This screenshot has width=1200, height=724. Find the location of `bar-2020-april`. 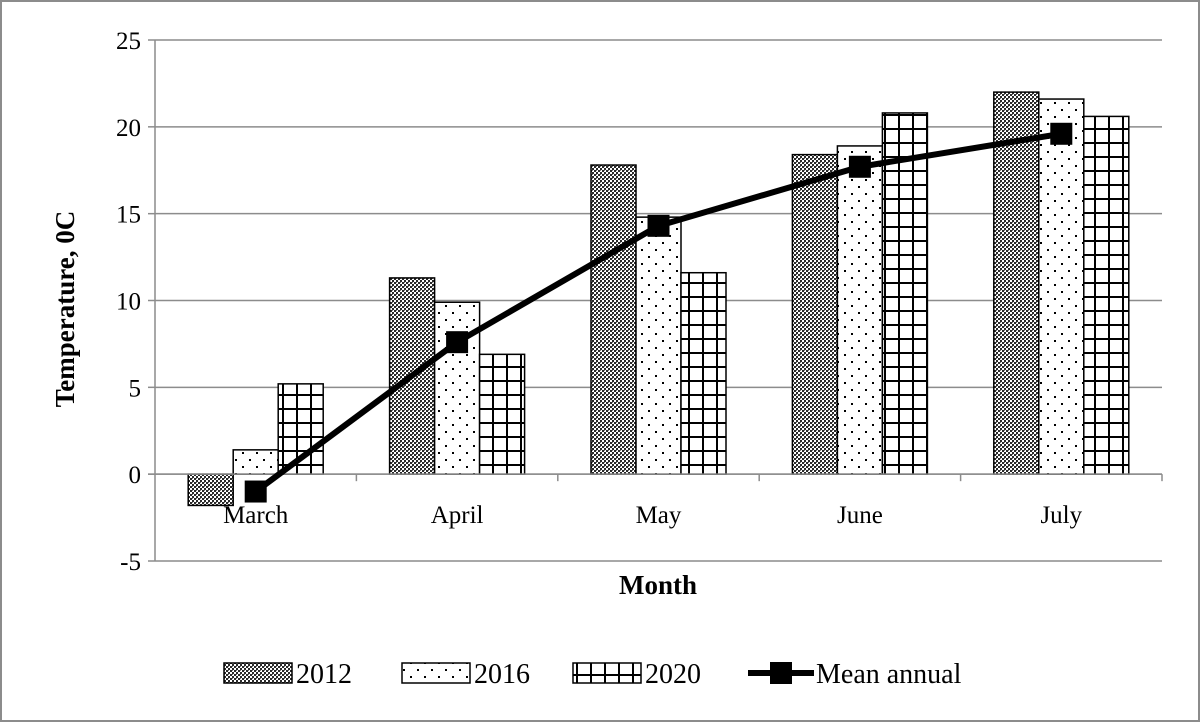

bar-2020-april is located at coordinates (502, 414).